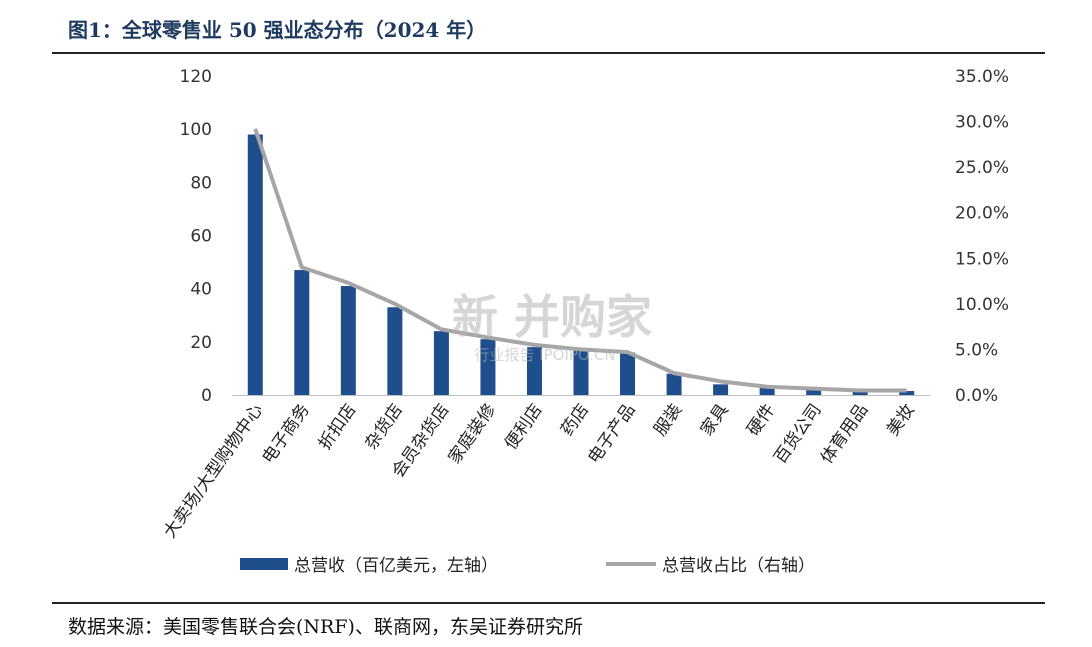 Image resolution: width=1092 pixels, height=647 pixels. What do you see at coordinates (668, 419) in the screenshot?
I see `x-category-label: 服装` at bounding box center [668, 419].